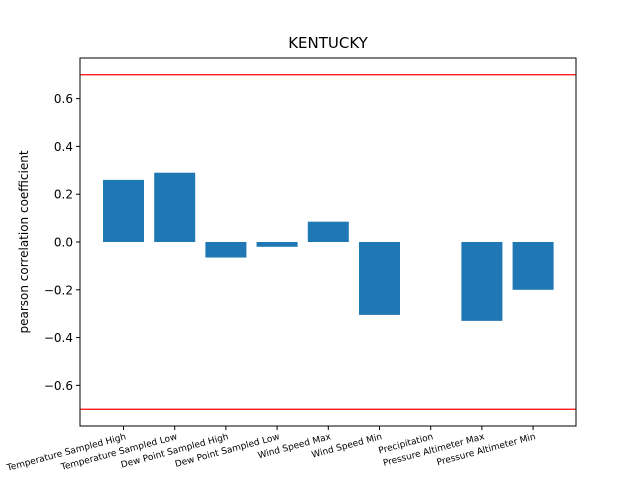 The image size is (640, 480). Describe the element at coordinates (328, 43) in the screenshot. I see `chart-title: KENTUCKY` at that location.